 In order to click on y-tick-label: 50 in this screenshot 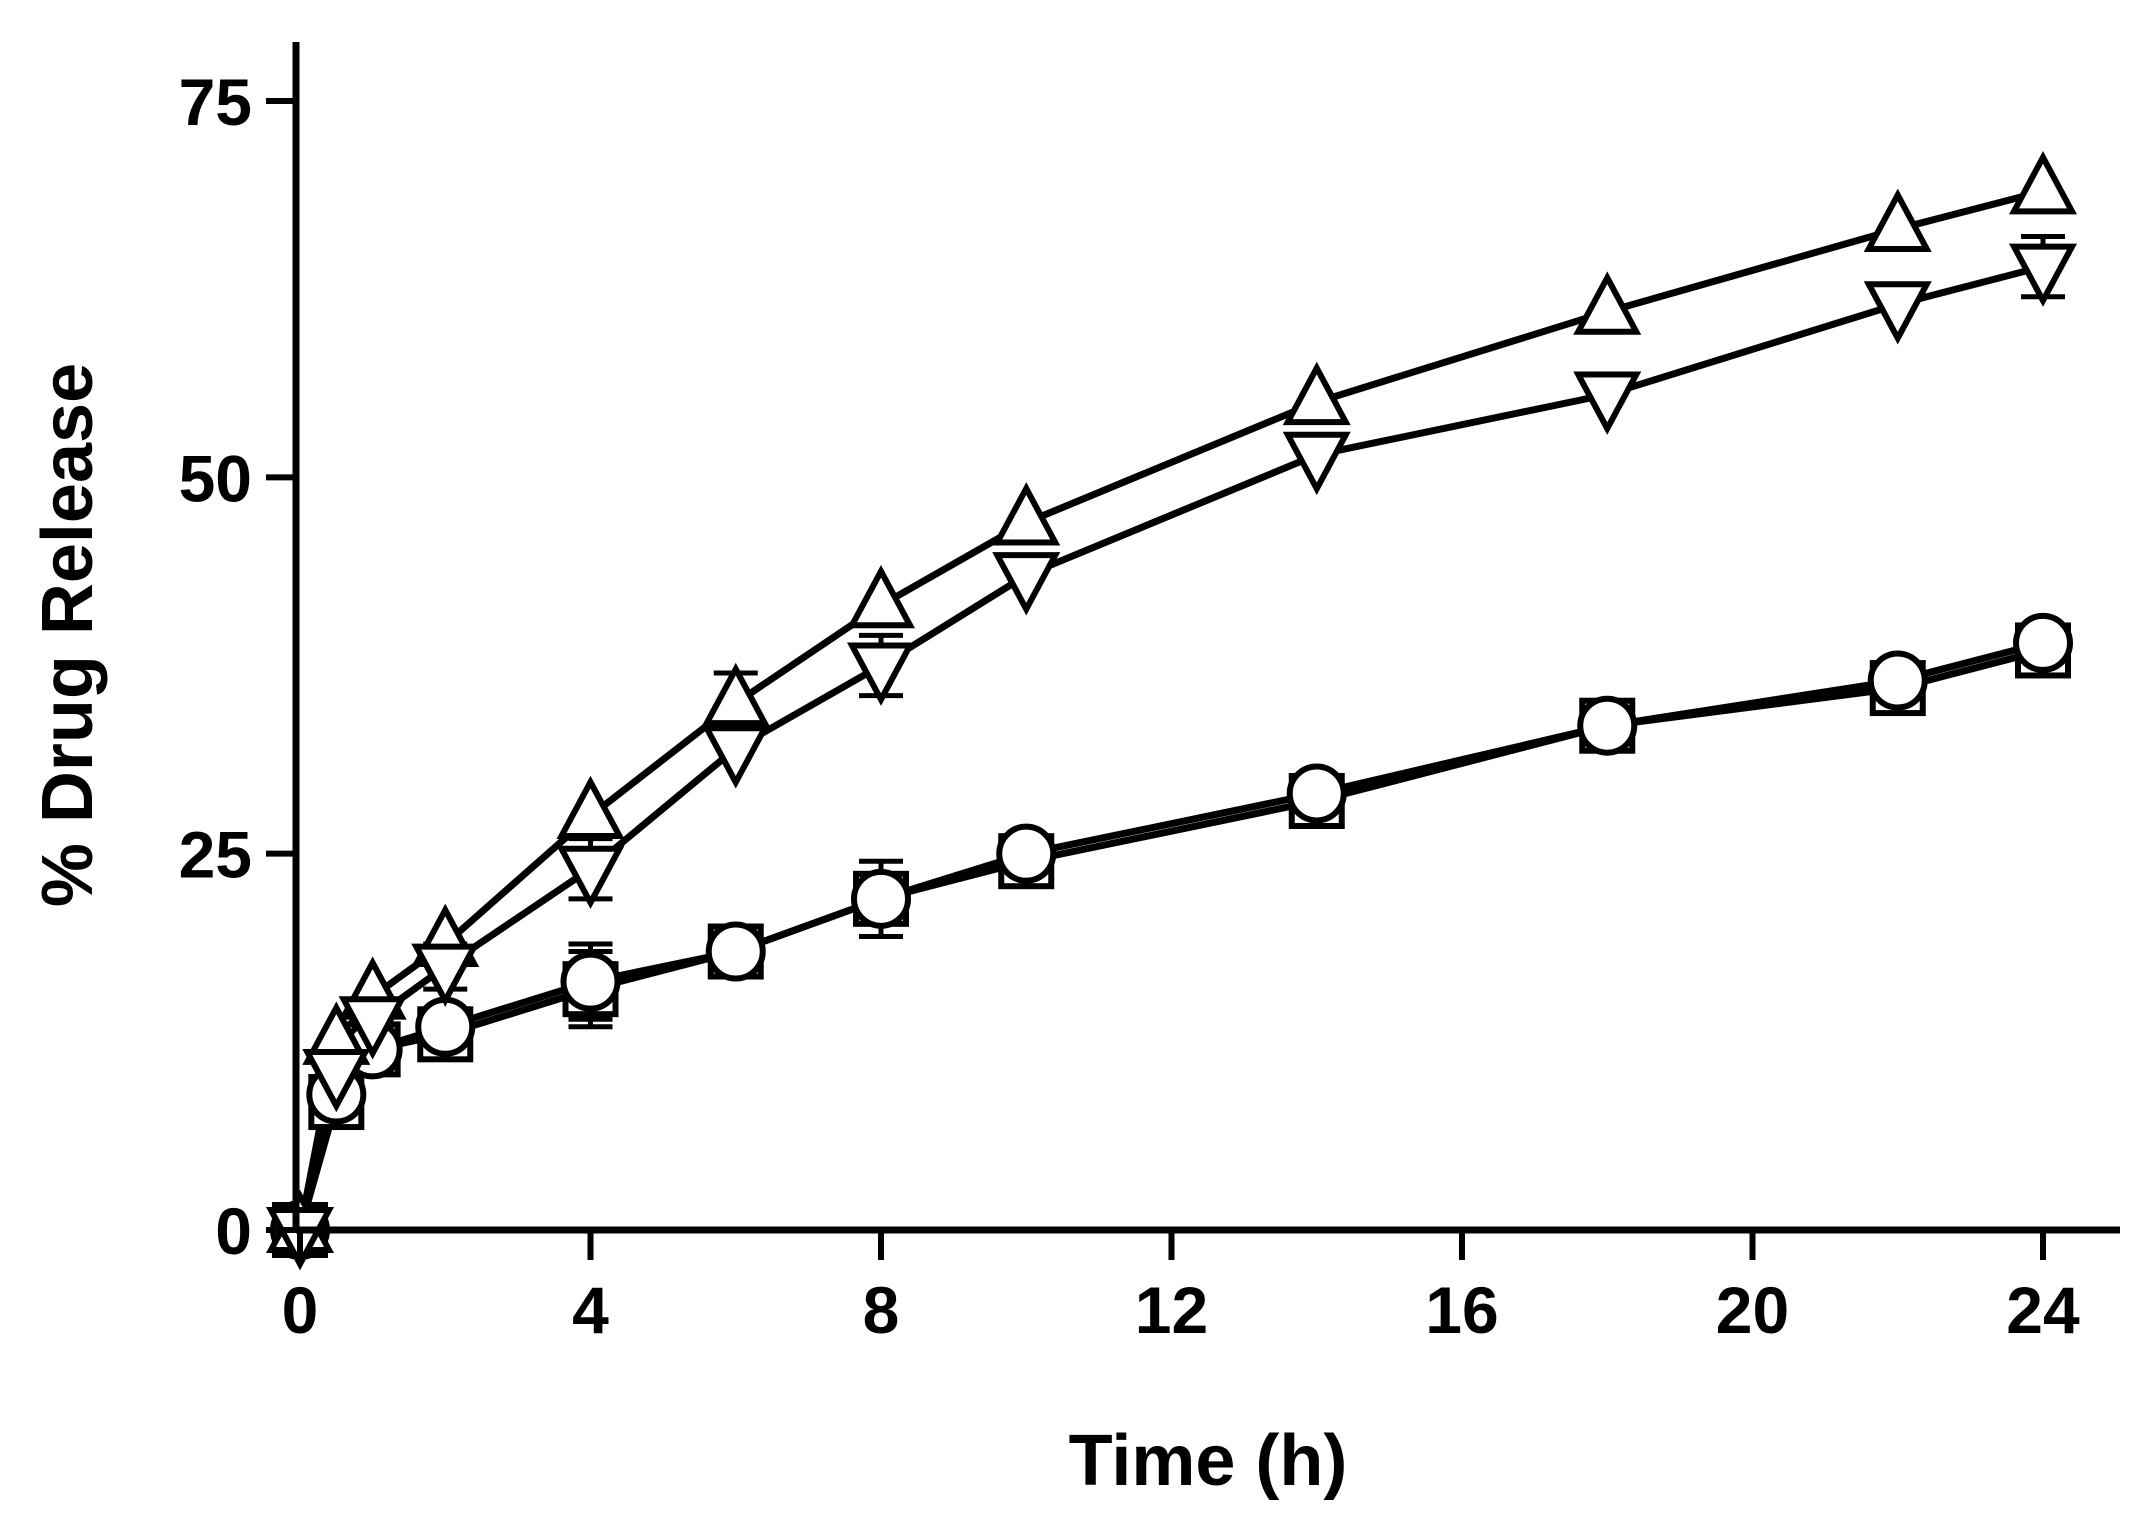, I will do `click(215, 478)`.